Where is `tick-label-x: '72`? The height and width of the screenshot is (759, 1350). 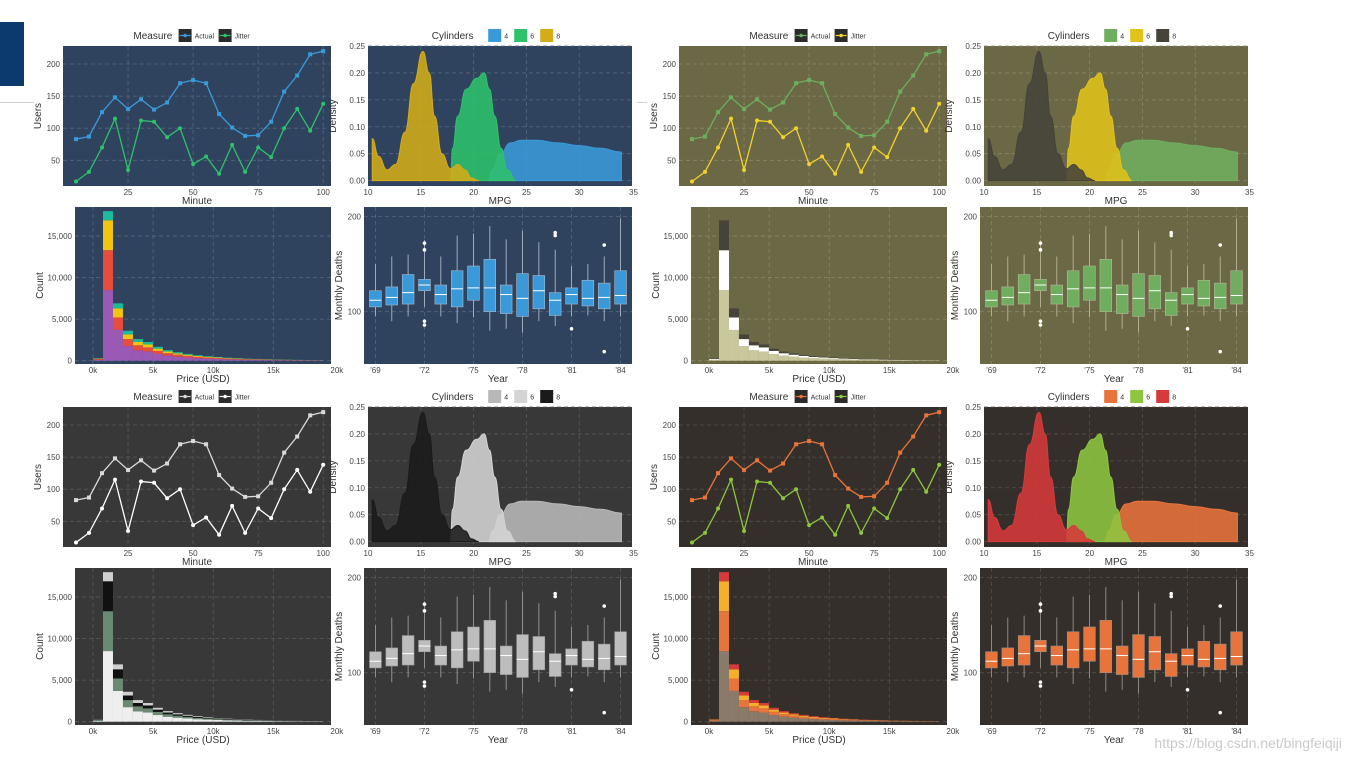
tick-label-x: '72 is located at coordinates (424, 370).